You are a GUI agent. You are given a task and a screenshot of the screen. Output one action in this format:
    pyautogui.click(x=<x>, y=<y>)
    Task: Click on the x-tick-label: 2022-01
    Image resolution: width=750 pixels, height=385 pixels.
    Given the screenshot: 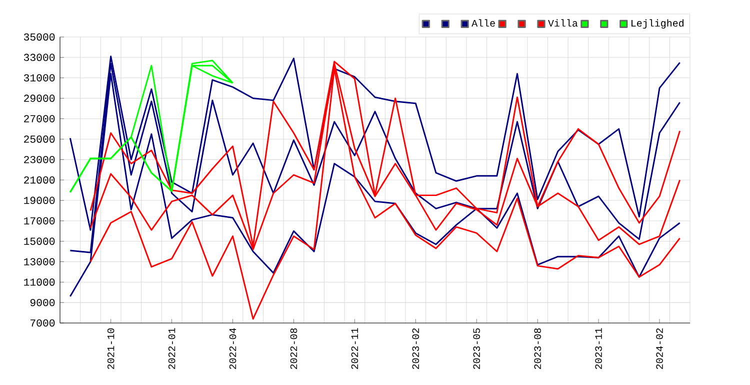 What is the action you would take?
    pyautogui.click(x=172, y=348)
    